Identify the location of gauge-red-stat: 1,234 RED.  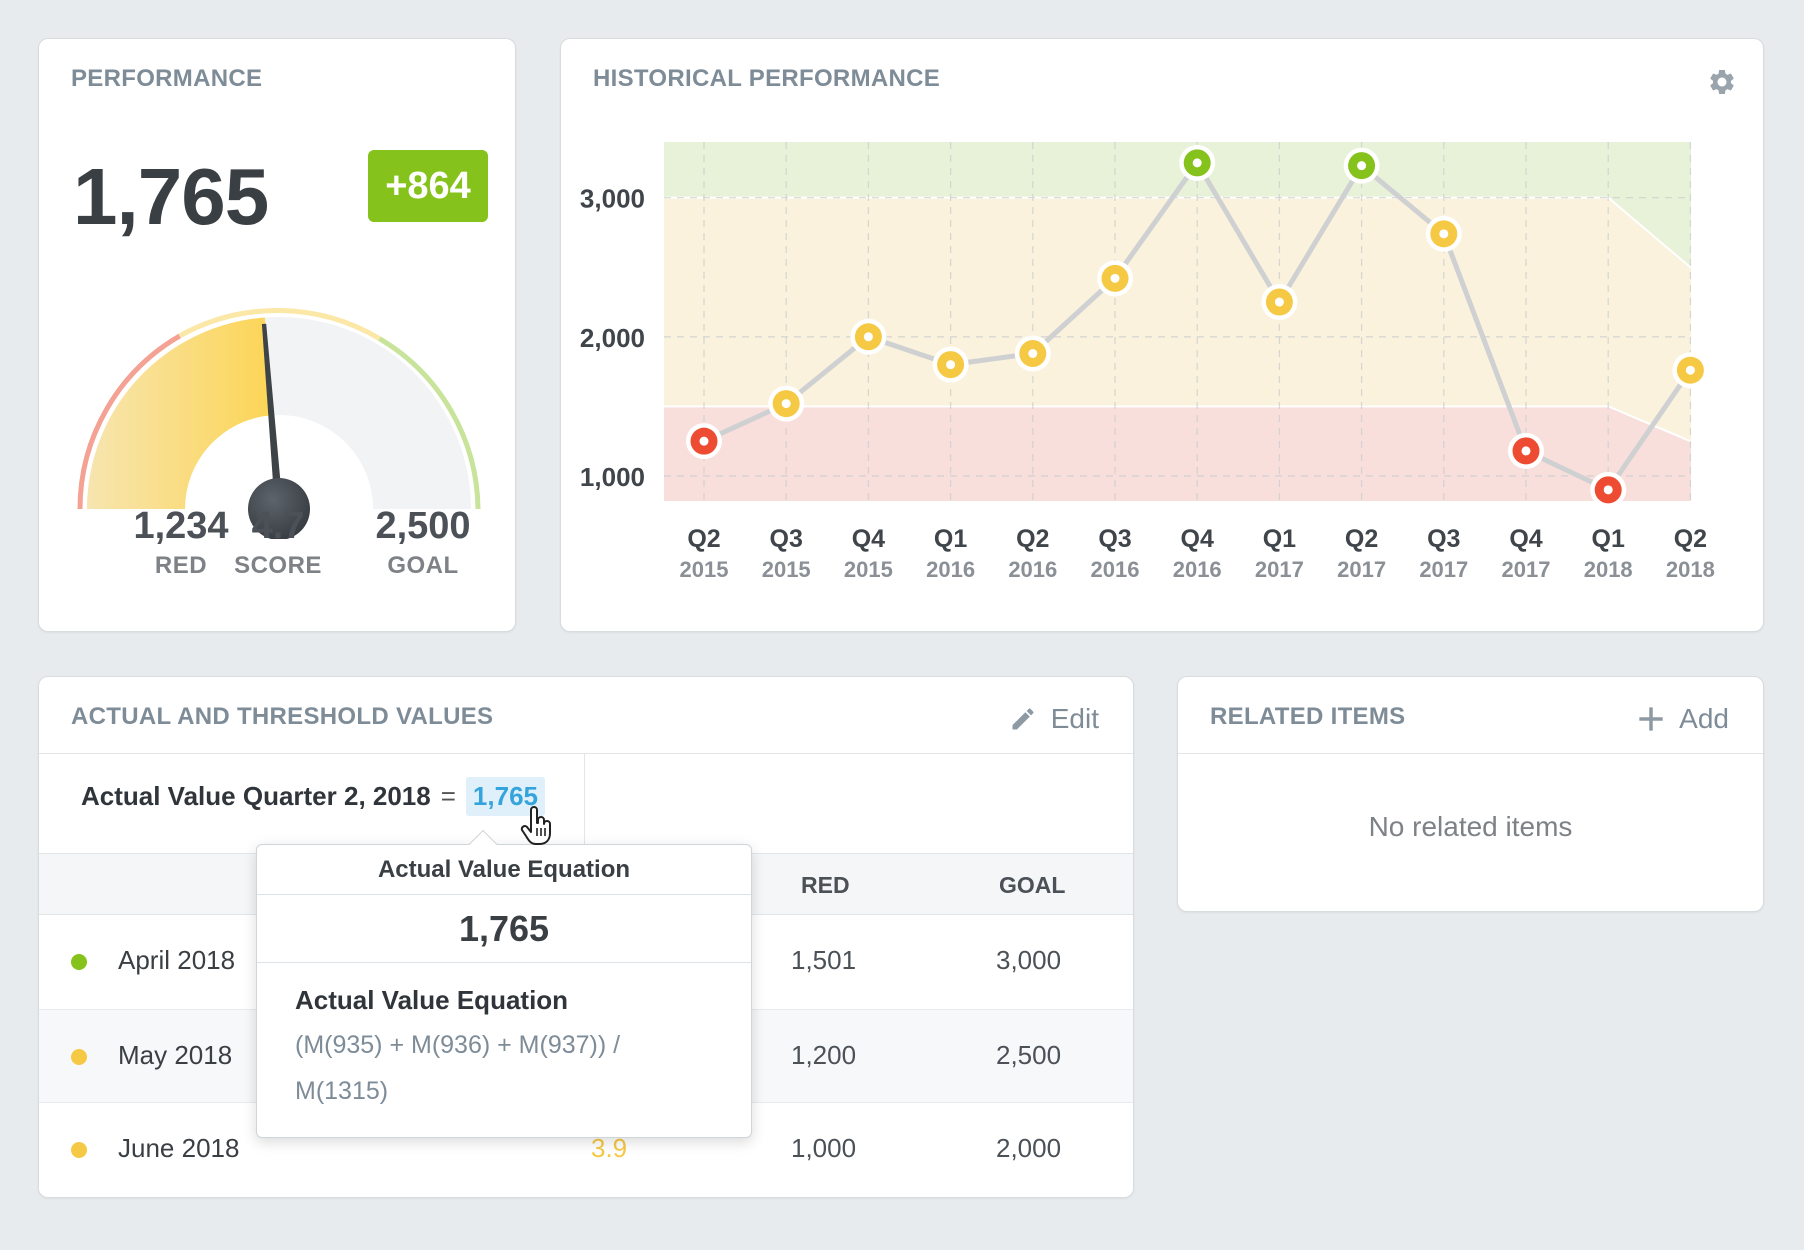
(181, 542).